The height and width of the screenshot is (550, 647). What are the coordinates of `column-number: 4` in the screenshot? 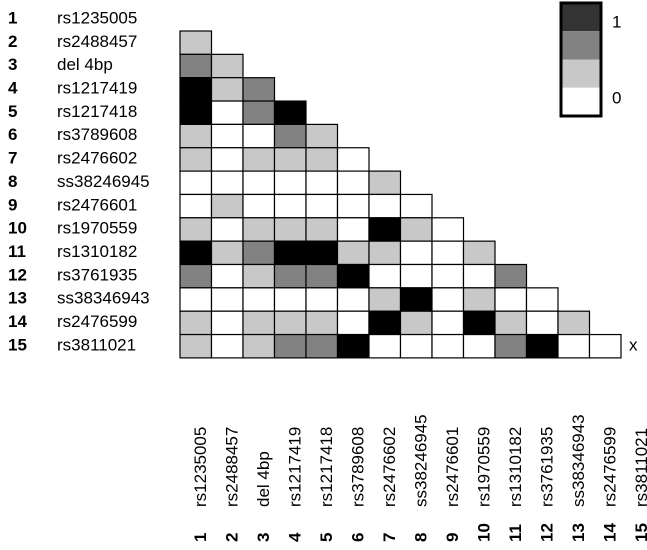 It's located at (295, 537).